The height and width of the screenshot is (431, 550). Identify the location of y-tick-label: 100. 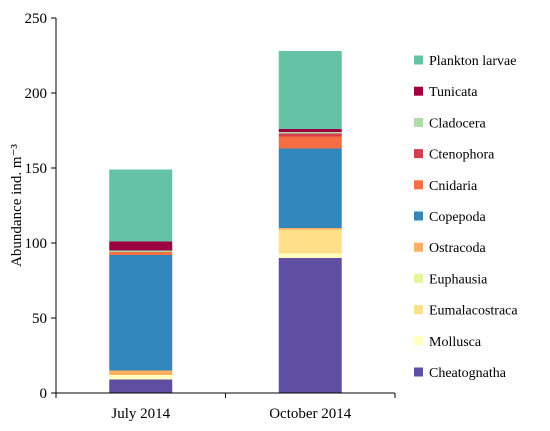
(36, 244).